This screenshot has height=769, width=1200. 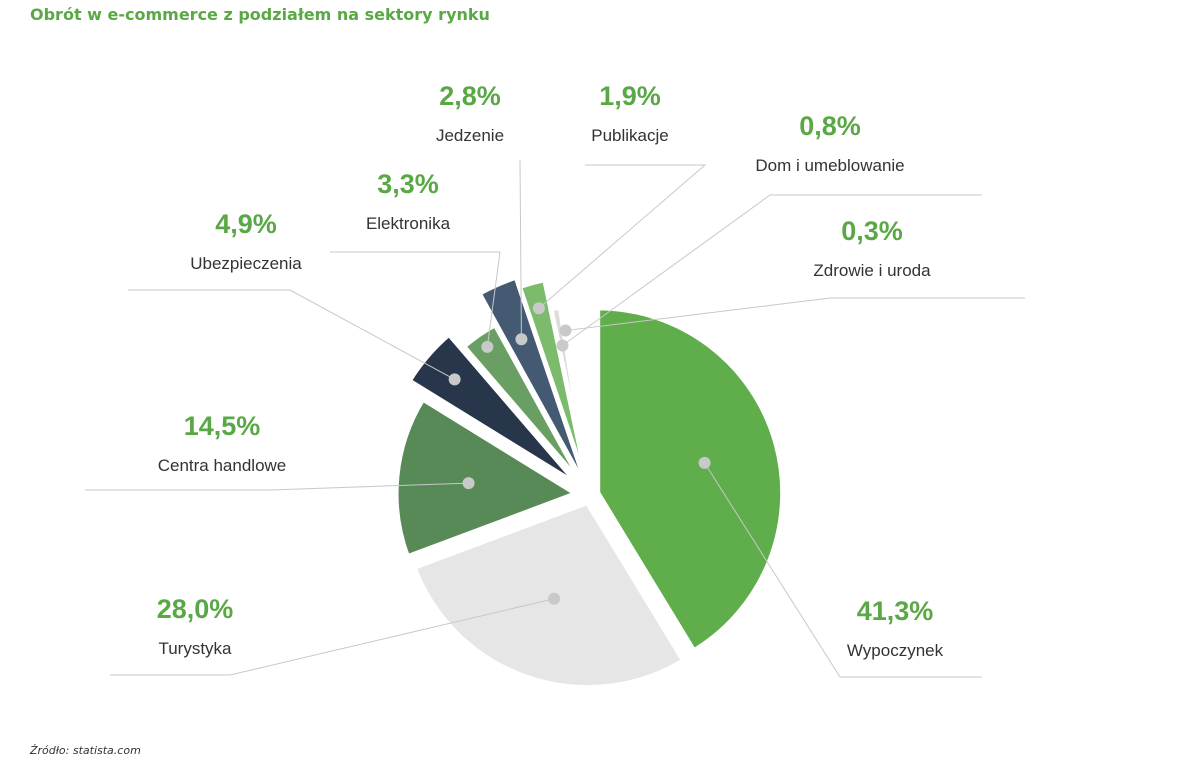 I want to click on slice-value-label: 0,8%, so click(x=830, y=126).